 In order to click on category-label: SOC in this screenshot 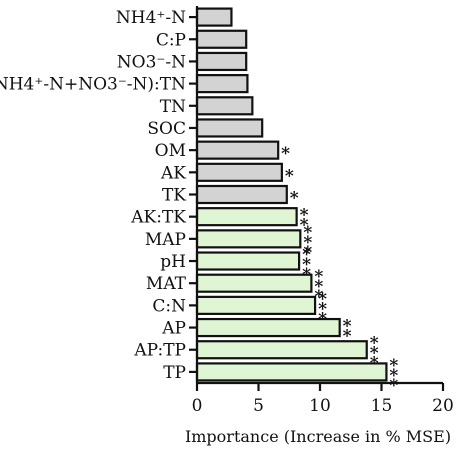, I will do `click(166, 129)`.